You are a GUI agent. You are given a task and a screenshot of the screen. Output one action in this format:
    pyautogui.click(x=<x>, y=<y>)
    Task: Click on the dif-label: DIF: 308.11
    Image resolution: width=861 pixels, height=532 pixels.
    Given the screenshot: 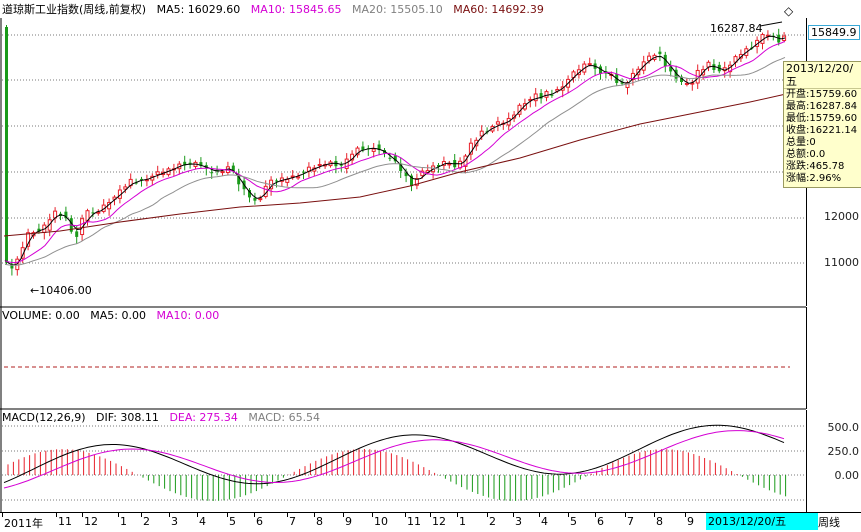 What is the action you would take?
    pyautogui.click(x=127, y=417)
    